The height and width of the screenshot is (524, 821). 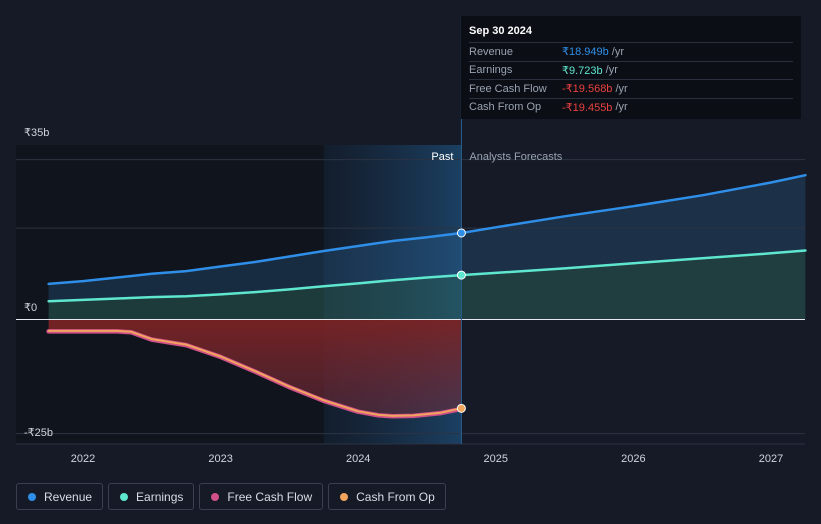 What do you see at coordinates (587, 107) in the screenshot?
I see `tooltip-value: -₹19.455b` at bounding box center [587, 107].